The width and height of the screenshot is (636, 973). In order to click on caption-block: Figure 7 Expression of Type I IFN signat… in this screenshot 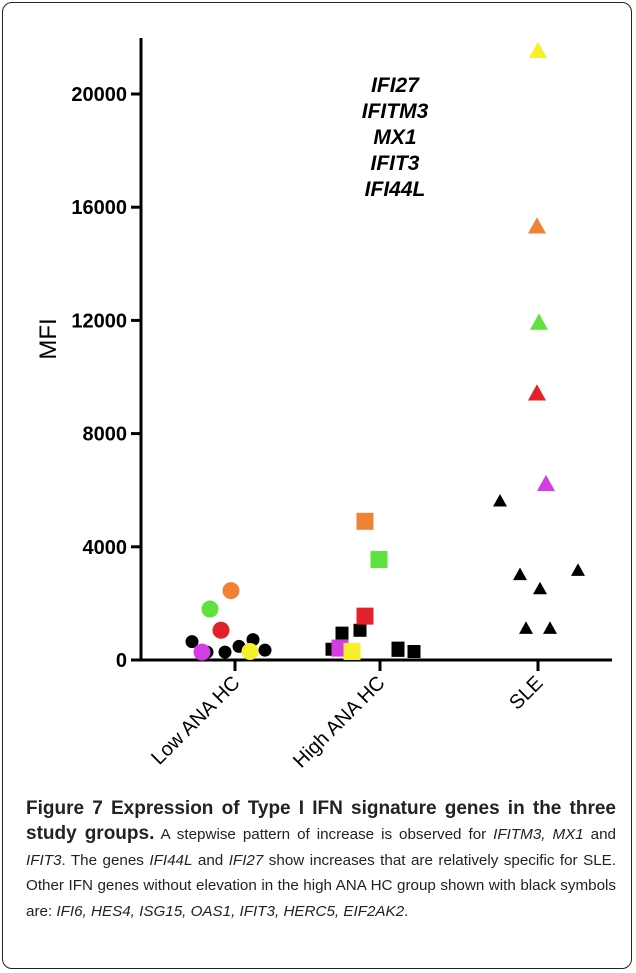, I will do `click(321, 859)`.